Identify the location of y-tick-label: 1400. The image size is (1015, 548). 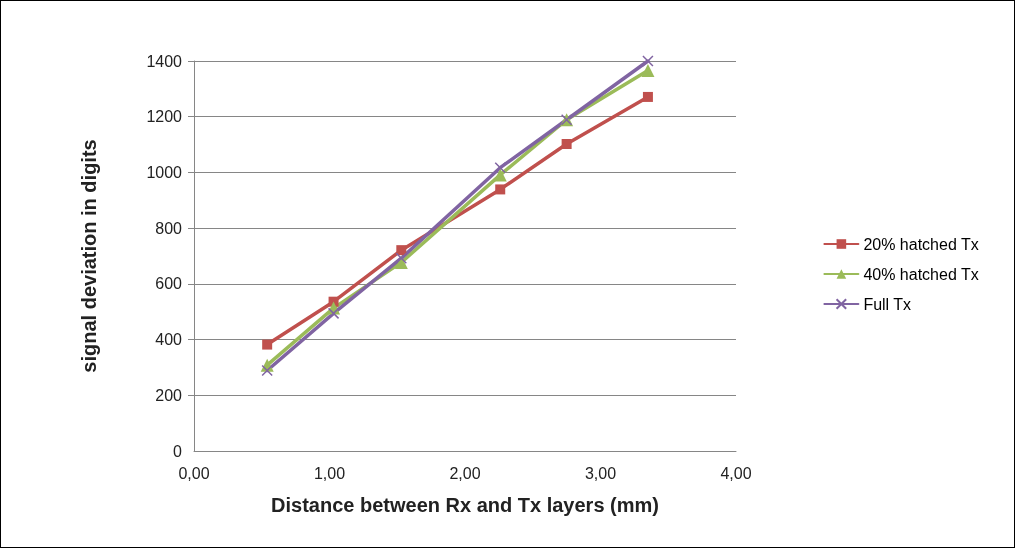
(164, 61).